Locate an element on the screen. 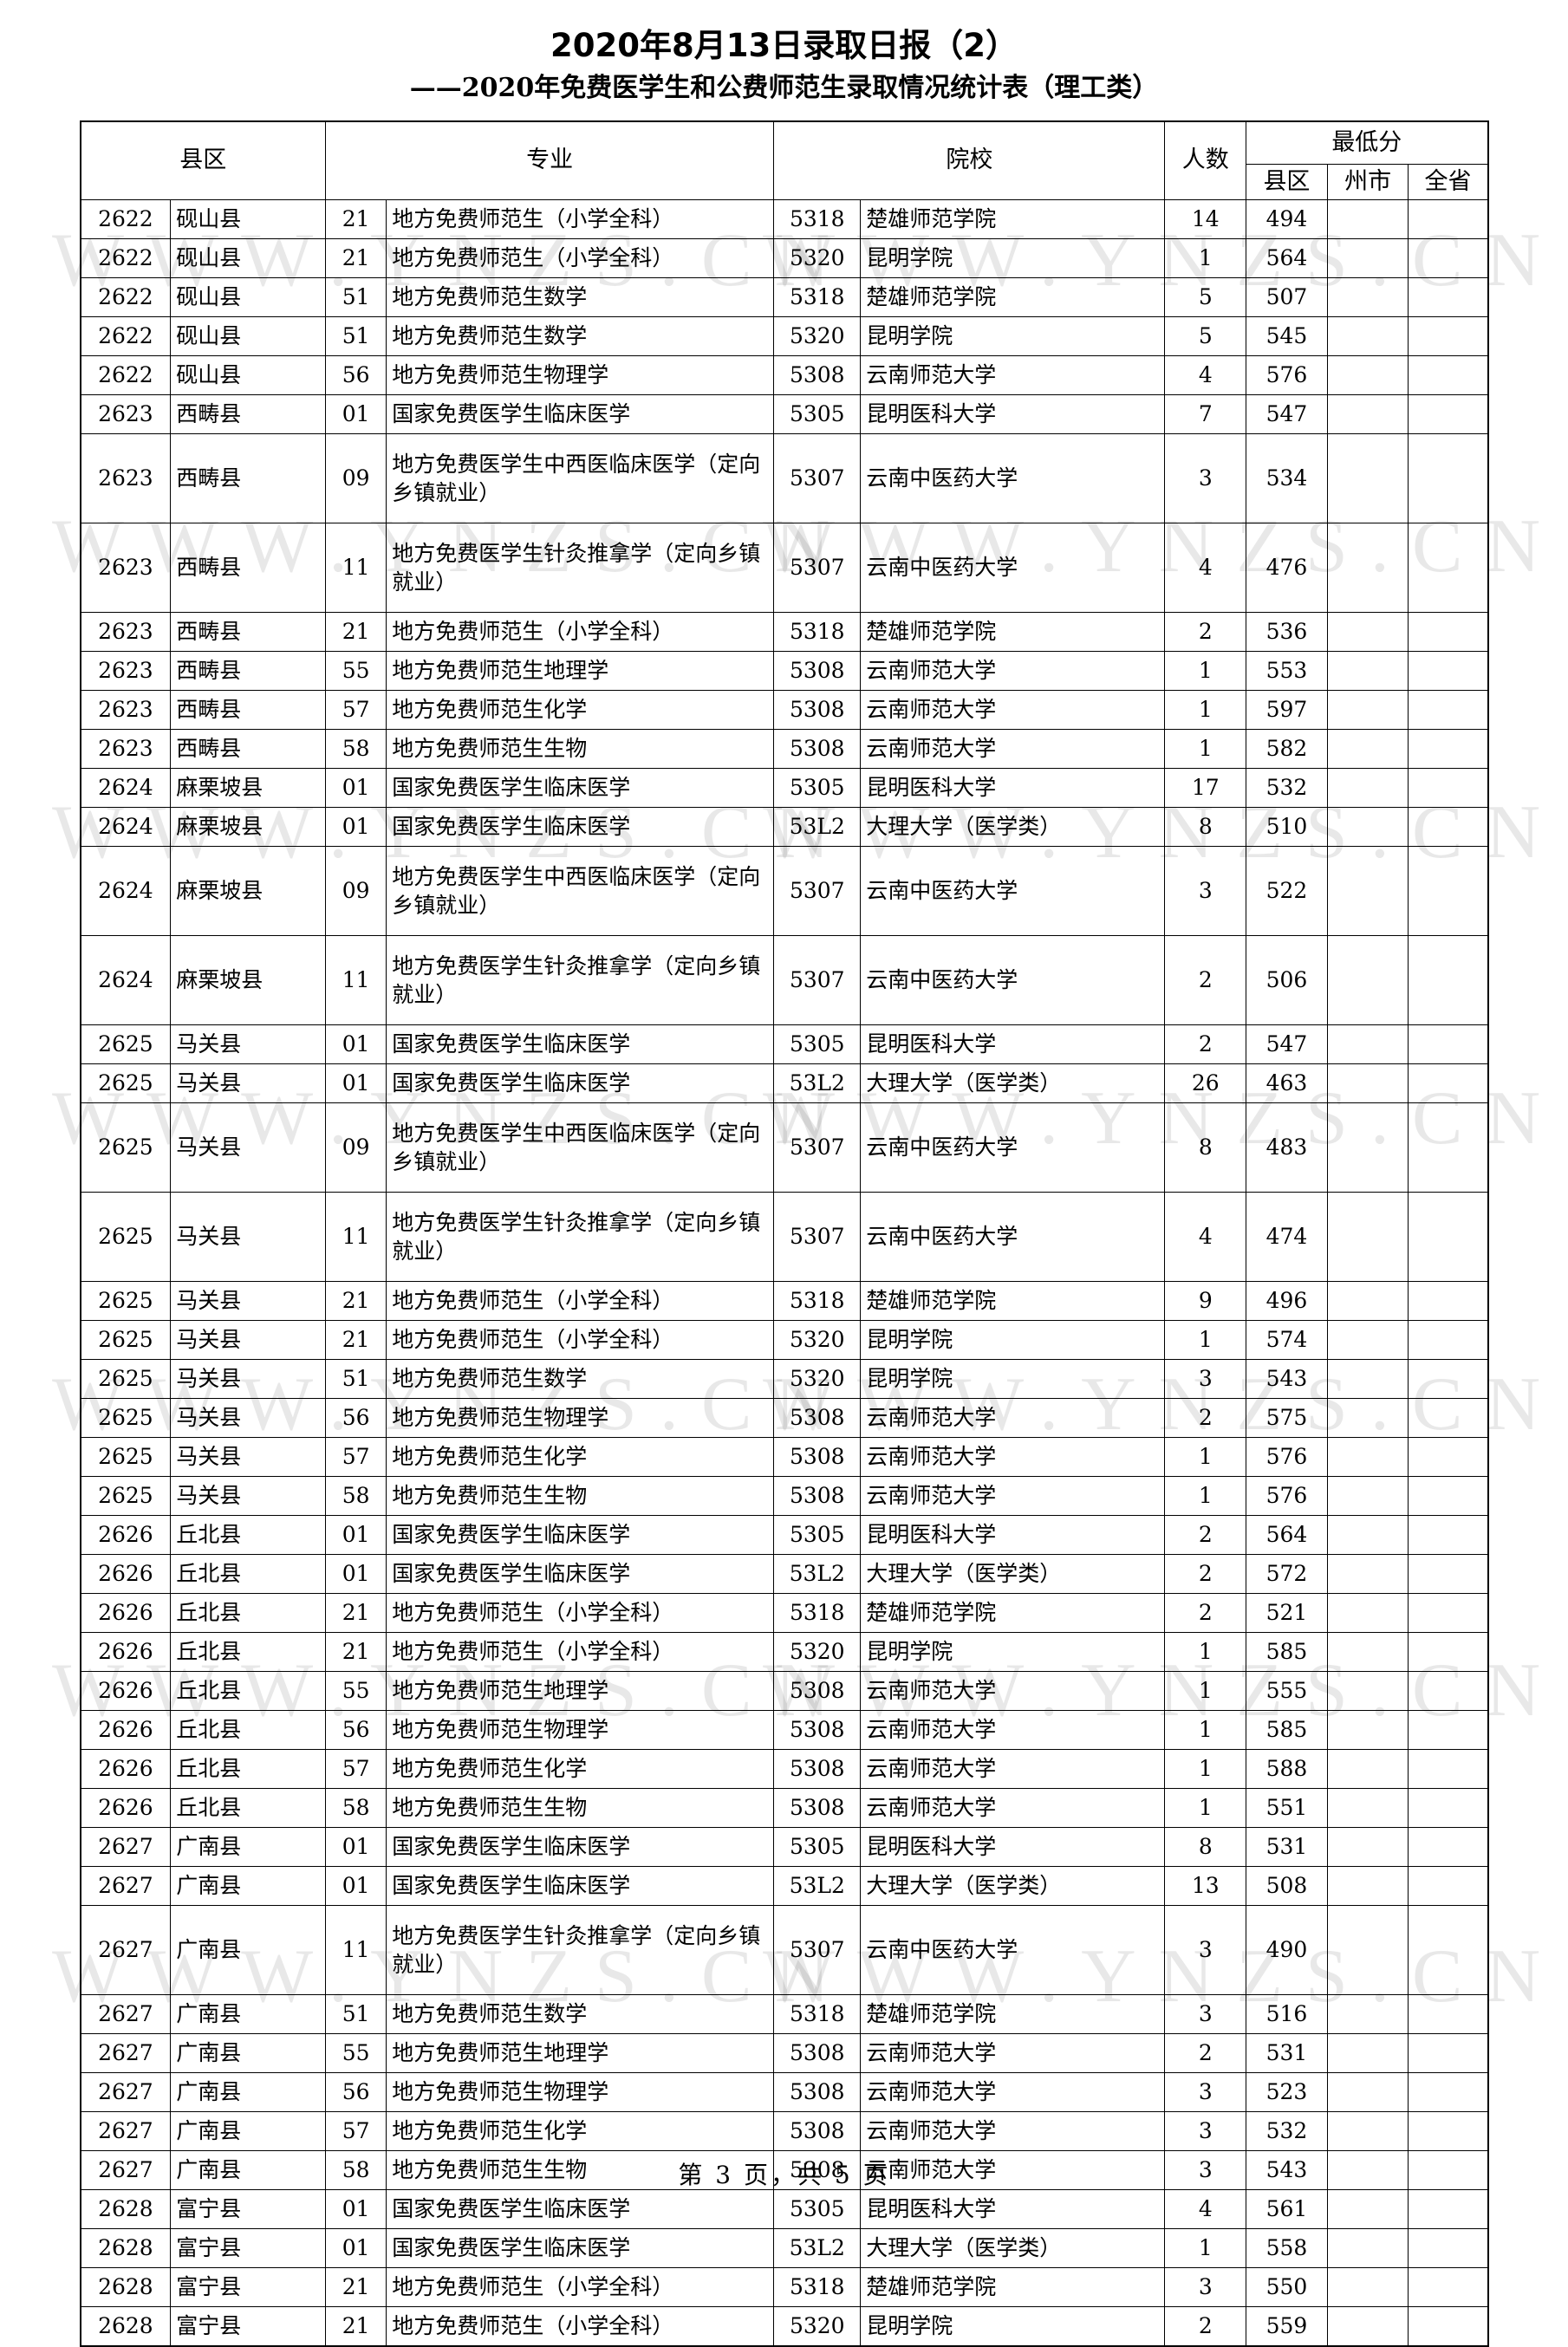 This screenshot has width=1568, height=2347. row-major-name: 地方免费师范生地理学 is located at coordinates (580, 671).